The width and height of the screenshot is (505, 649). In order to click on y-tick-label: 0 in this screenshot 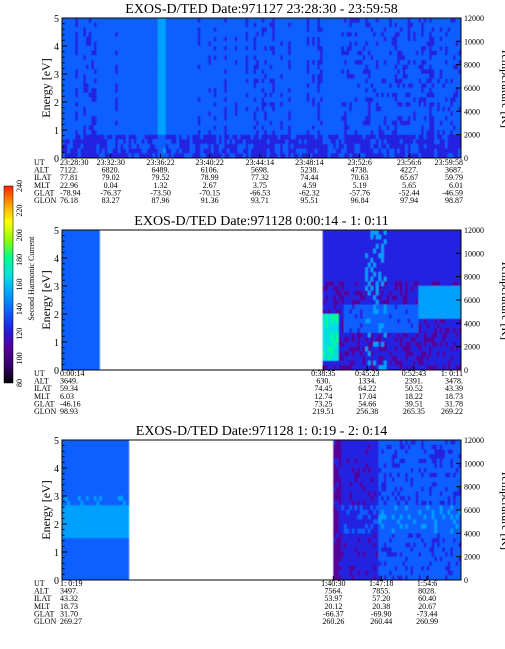, I will do `click(56, 159)`.